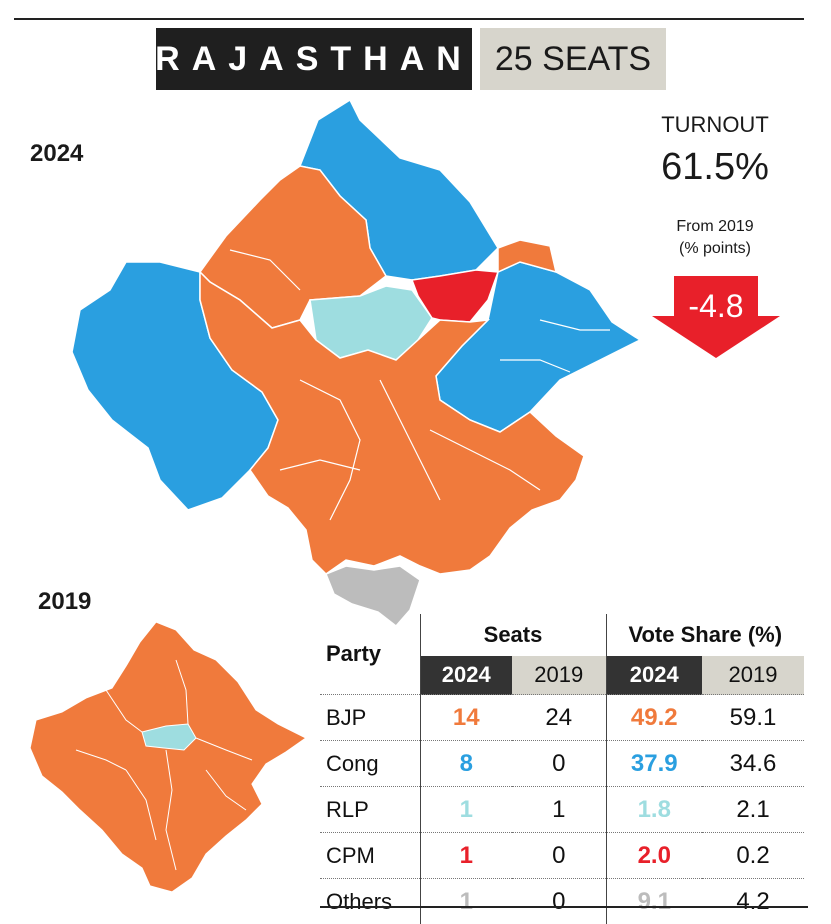 Image resolution: width=831 pixels, height=924 pixels. Describe the element at coordinates (753, 901) in the screenshot. I see `vote-2019: 4.2` at that location.